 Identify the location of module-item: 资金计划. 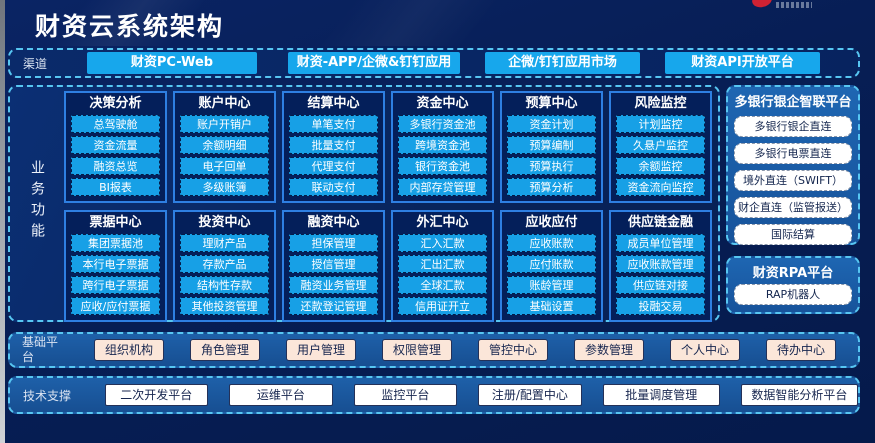
(551, 124).